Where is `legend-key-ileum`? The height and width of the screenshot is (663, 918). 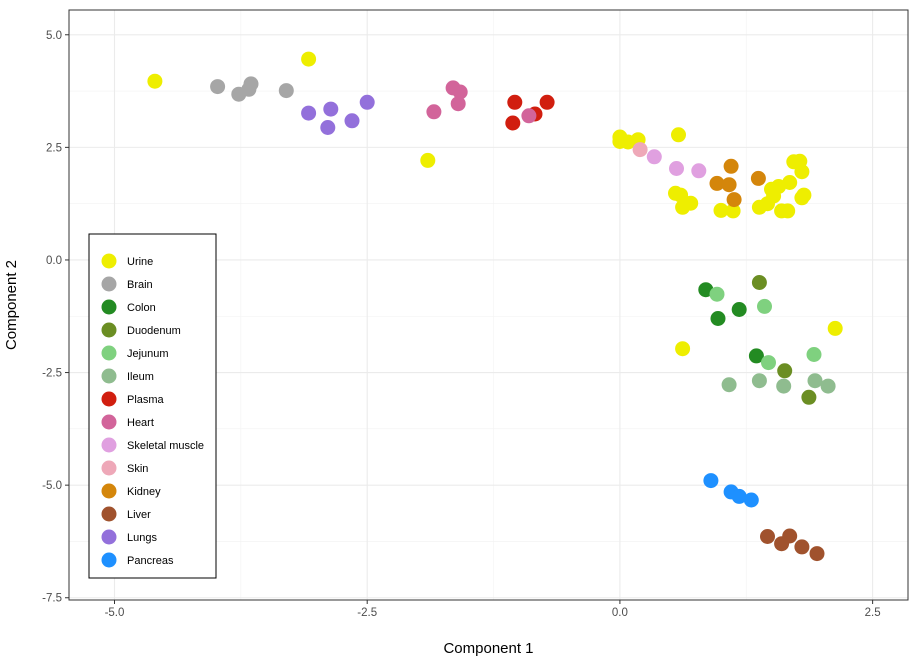 legend-key-ileum is located at coordinates (109, 376).